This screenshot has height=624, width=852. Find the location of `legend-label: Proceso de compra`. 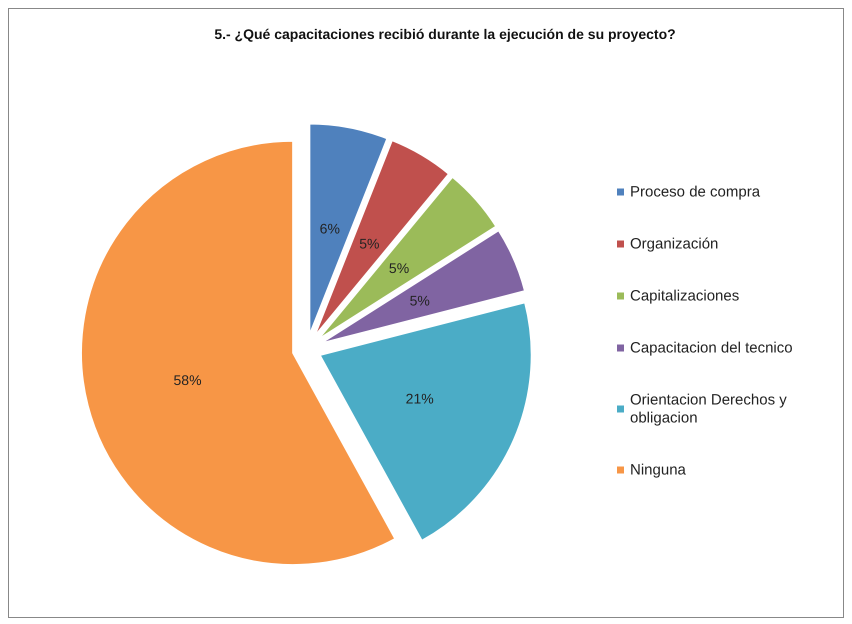

legend-label: Proceso de compra is located at coordinates (695, 192).